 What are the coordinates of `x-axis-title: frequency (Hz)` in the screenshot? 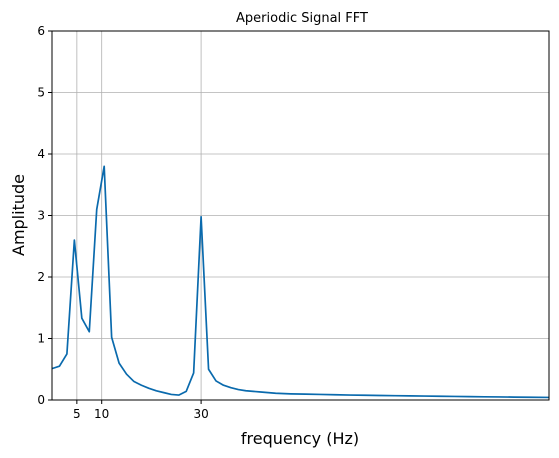 It's located at (300, 438).